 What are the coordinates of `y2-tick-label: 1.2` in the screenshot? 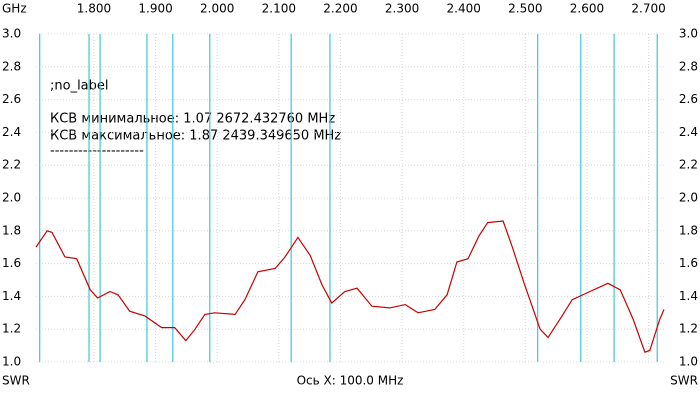 It's located at (688, 329).